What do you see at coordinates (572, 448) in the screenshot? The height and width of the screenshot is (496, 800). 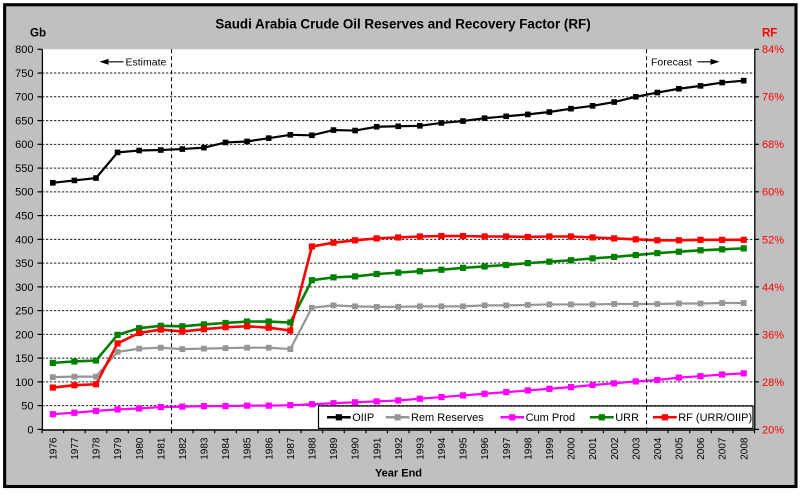 I see `svg-text: 2000` at bounding box center [572, 448].